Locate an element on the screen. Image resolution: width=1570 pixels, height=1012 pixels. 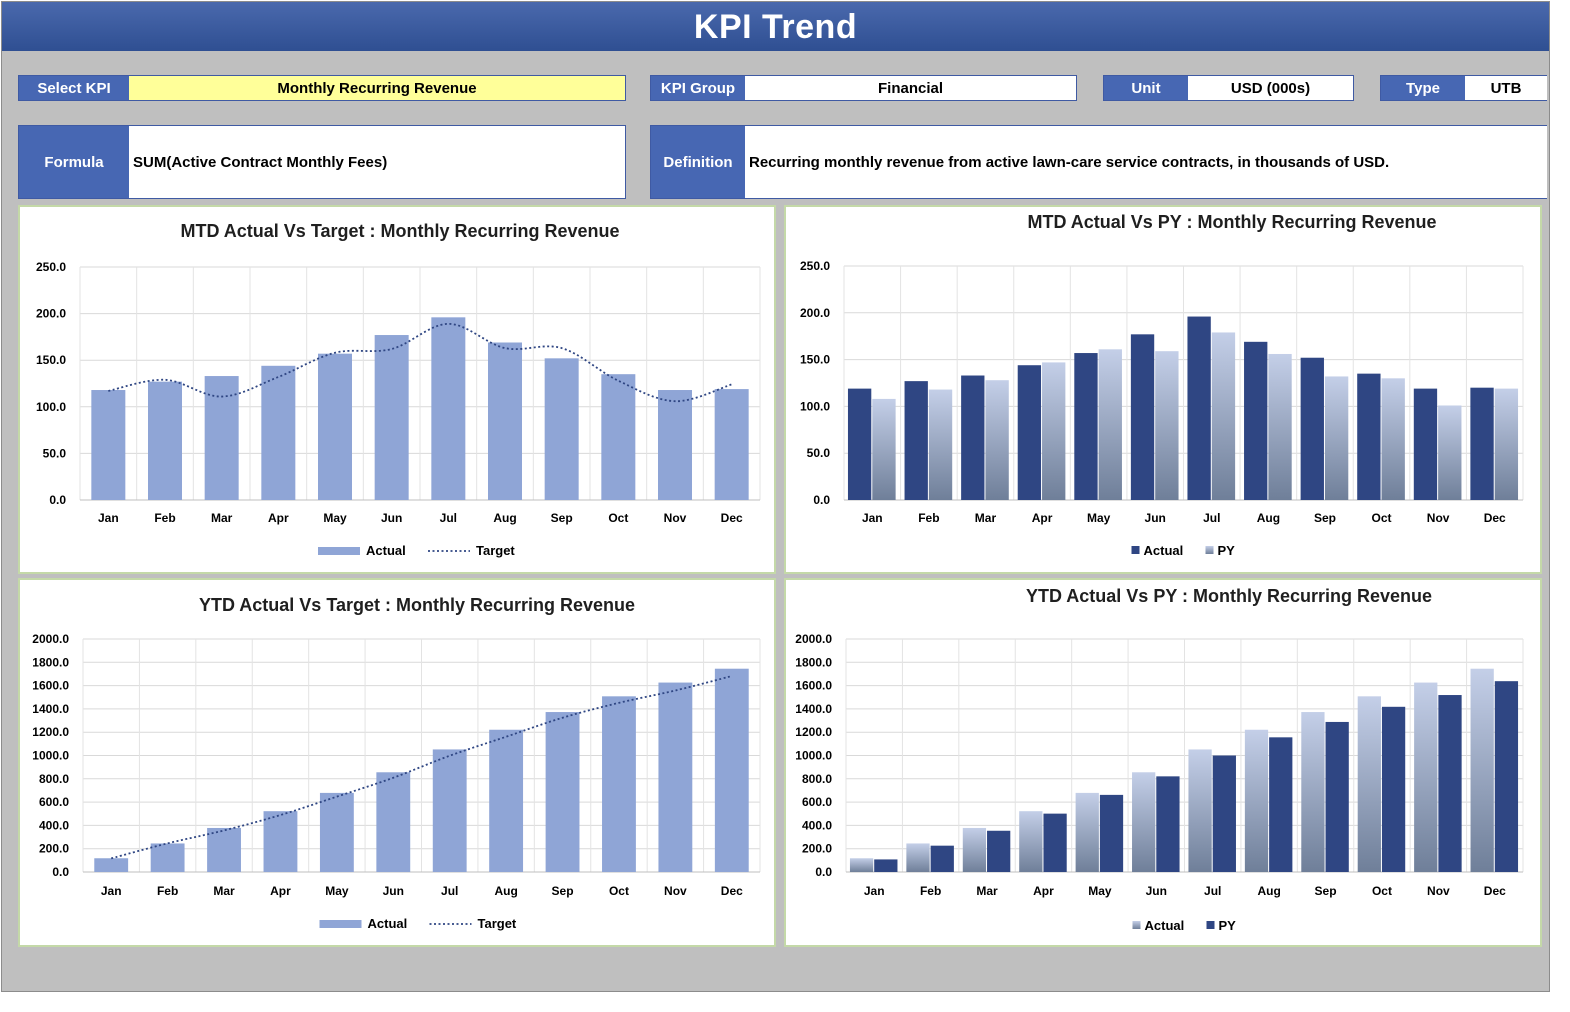
legend-label: PY is located at coordinates (1227, 550).